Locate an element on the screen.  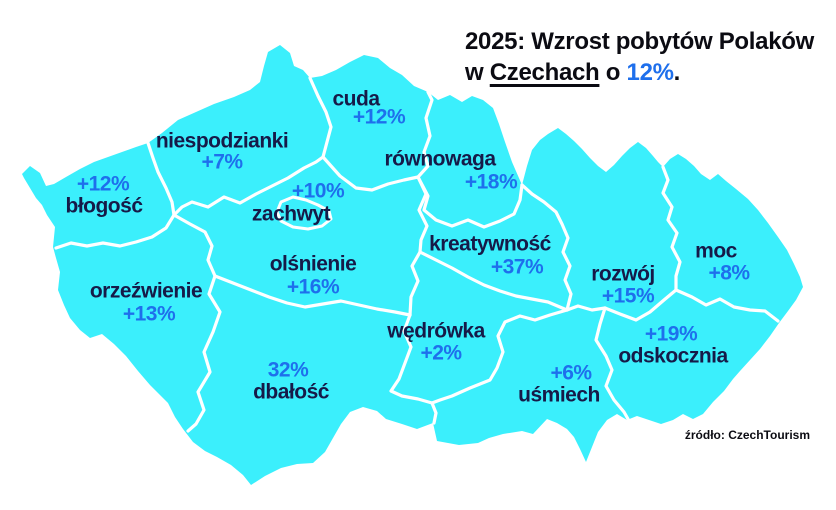
region-value-cuda: +12% is located at coordinates (379, 117).